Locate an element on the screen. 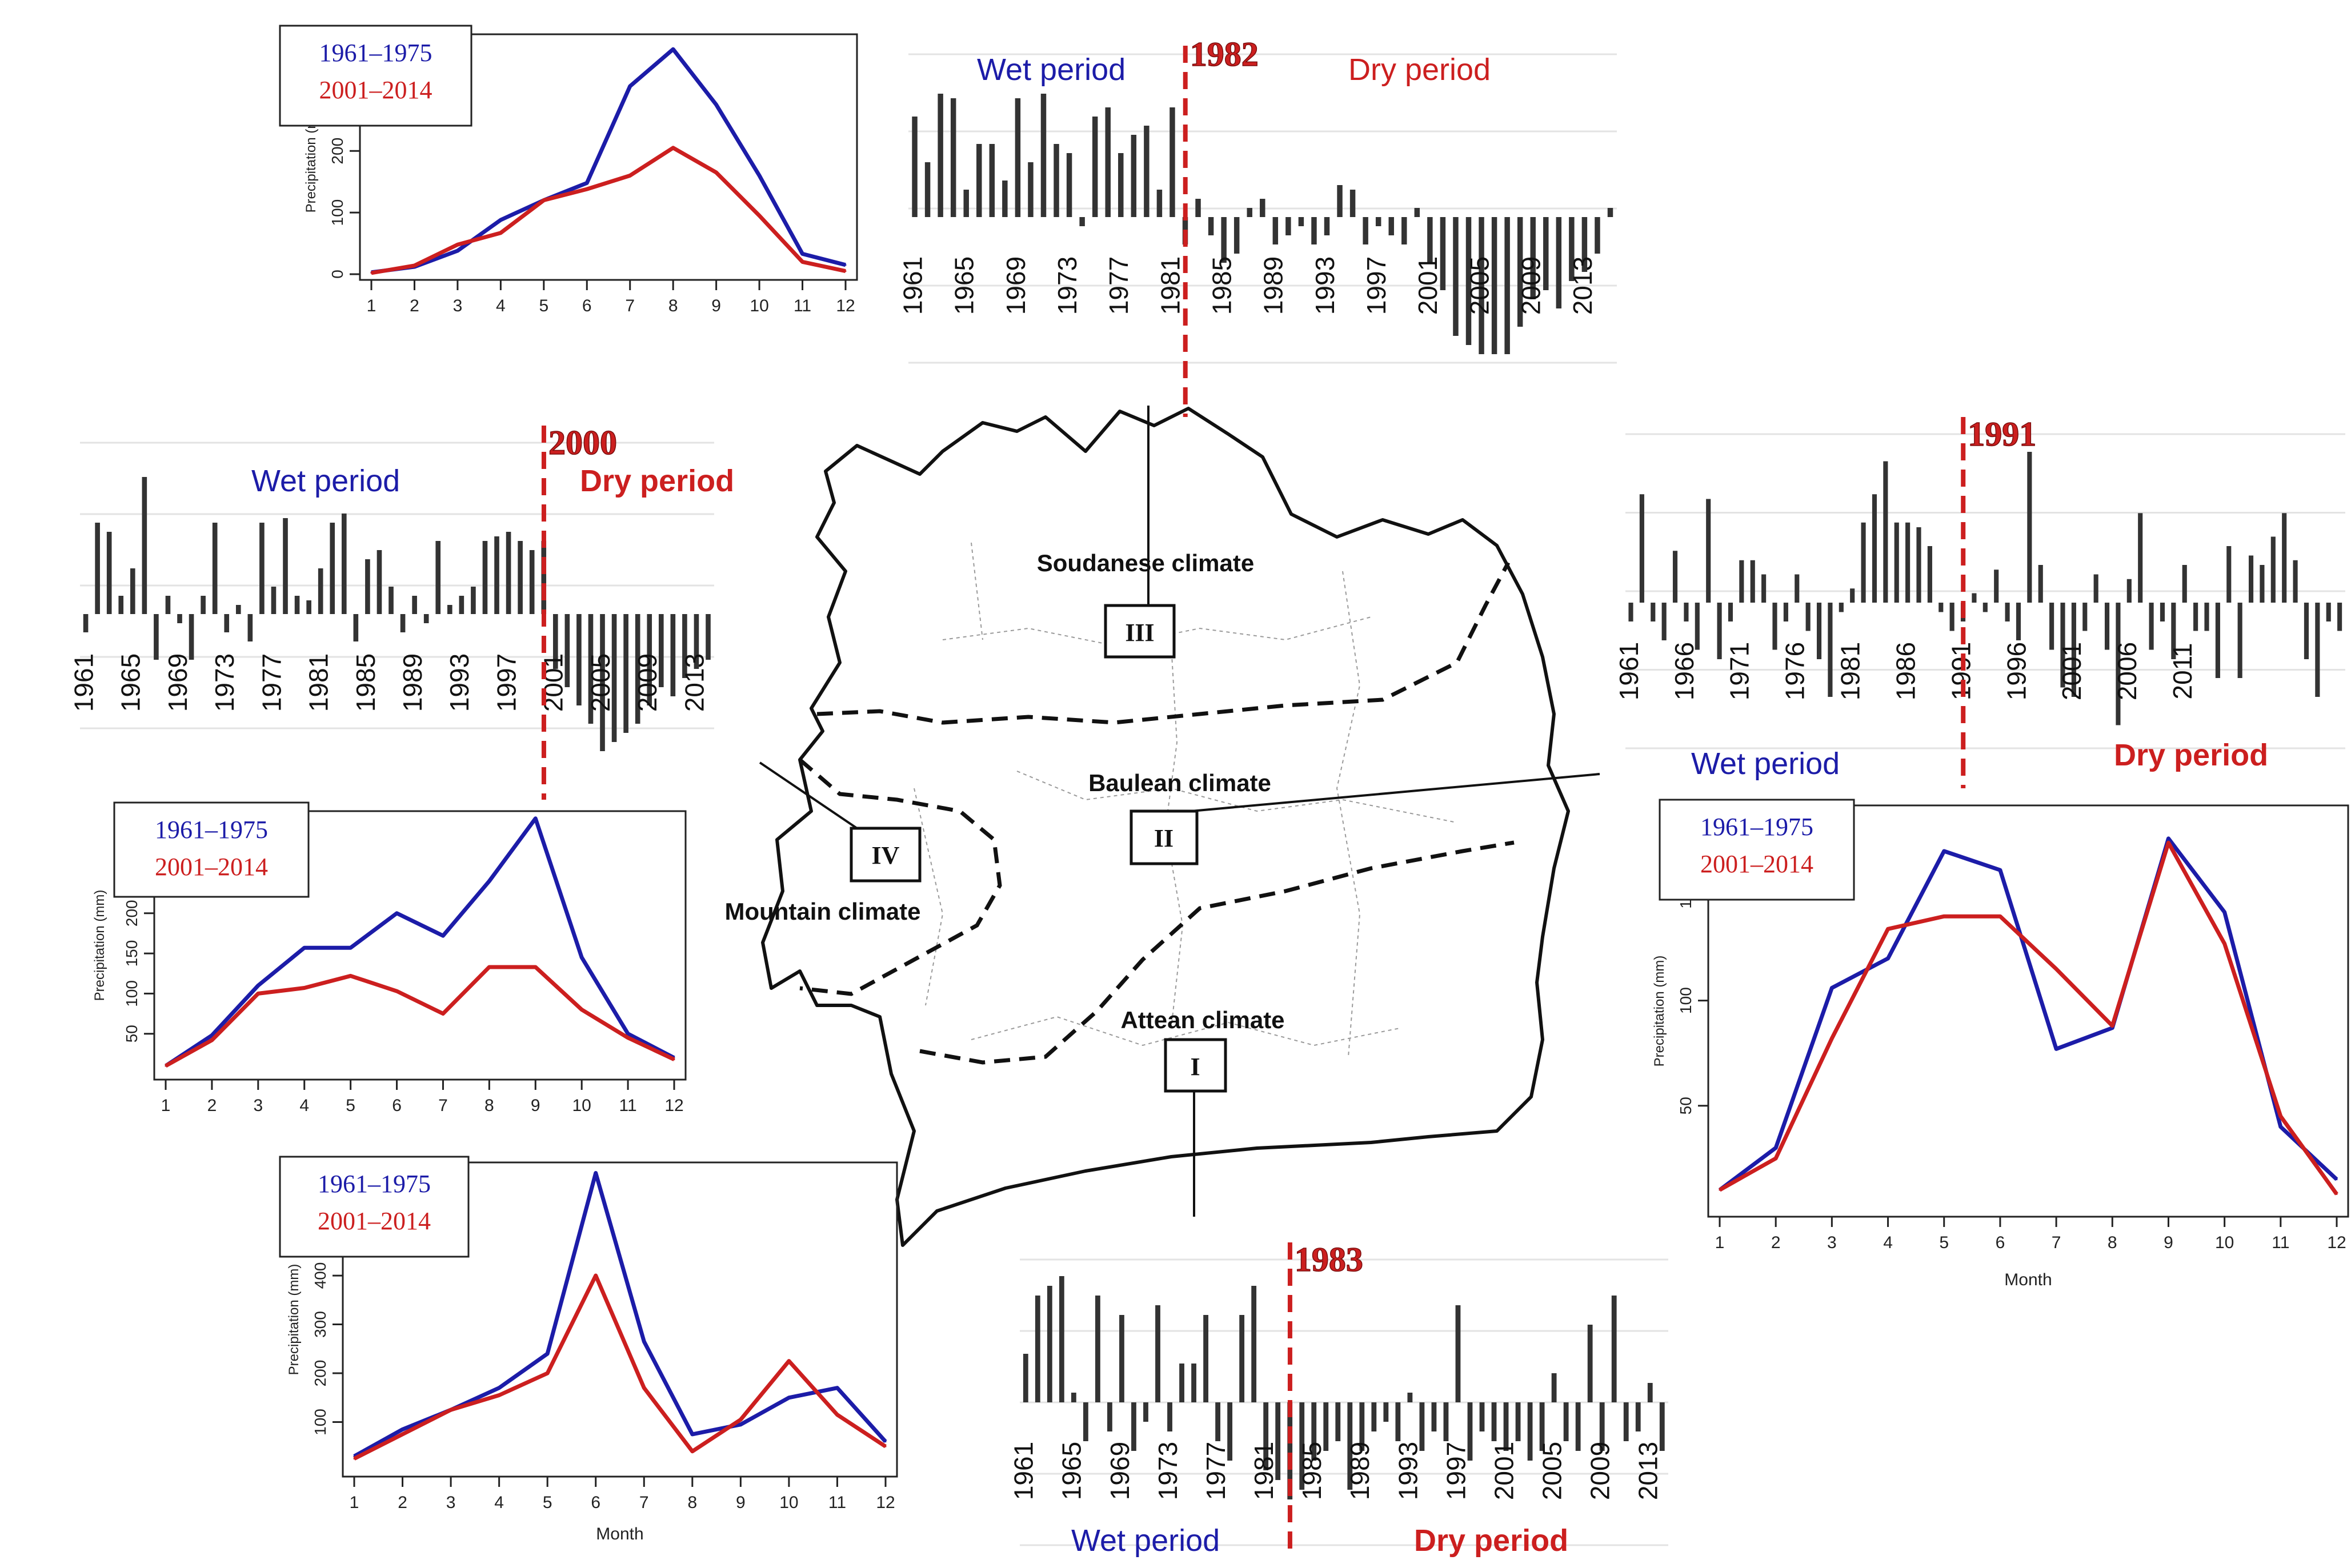 The height and width of the screenshot is (1568, 2351). dry-period-label: Dry period is located at coordinates (2191, 755).